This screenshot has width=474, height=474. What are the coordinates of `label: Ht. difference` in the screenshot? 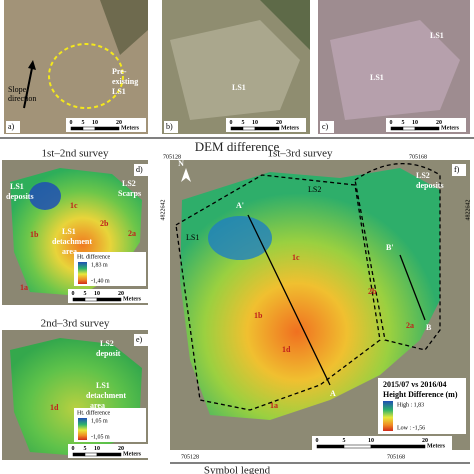 It's located at (94, 412).